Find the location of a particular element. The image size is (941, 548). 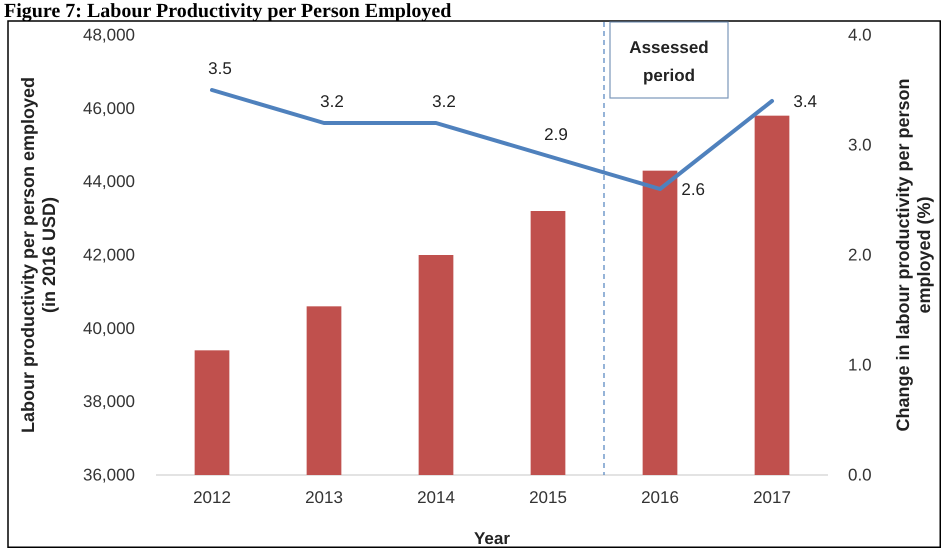

y-tick-label: 42,000 is located at coordinates (109, 254).